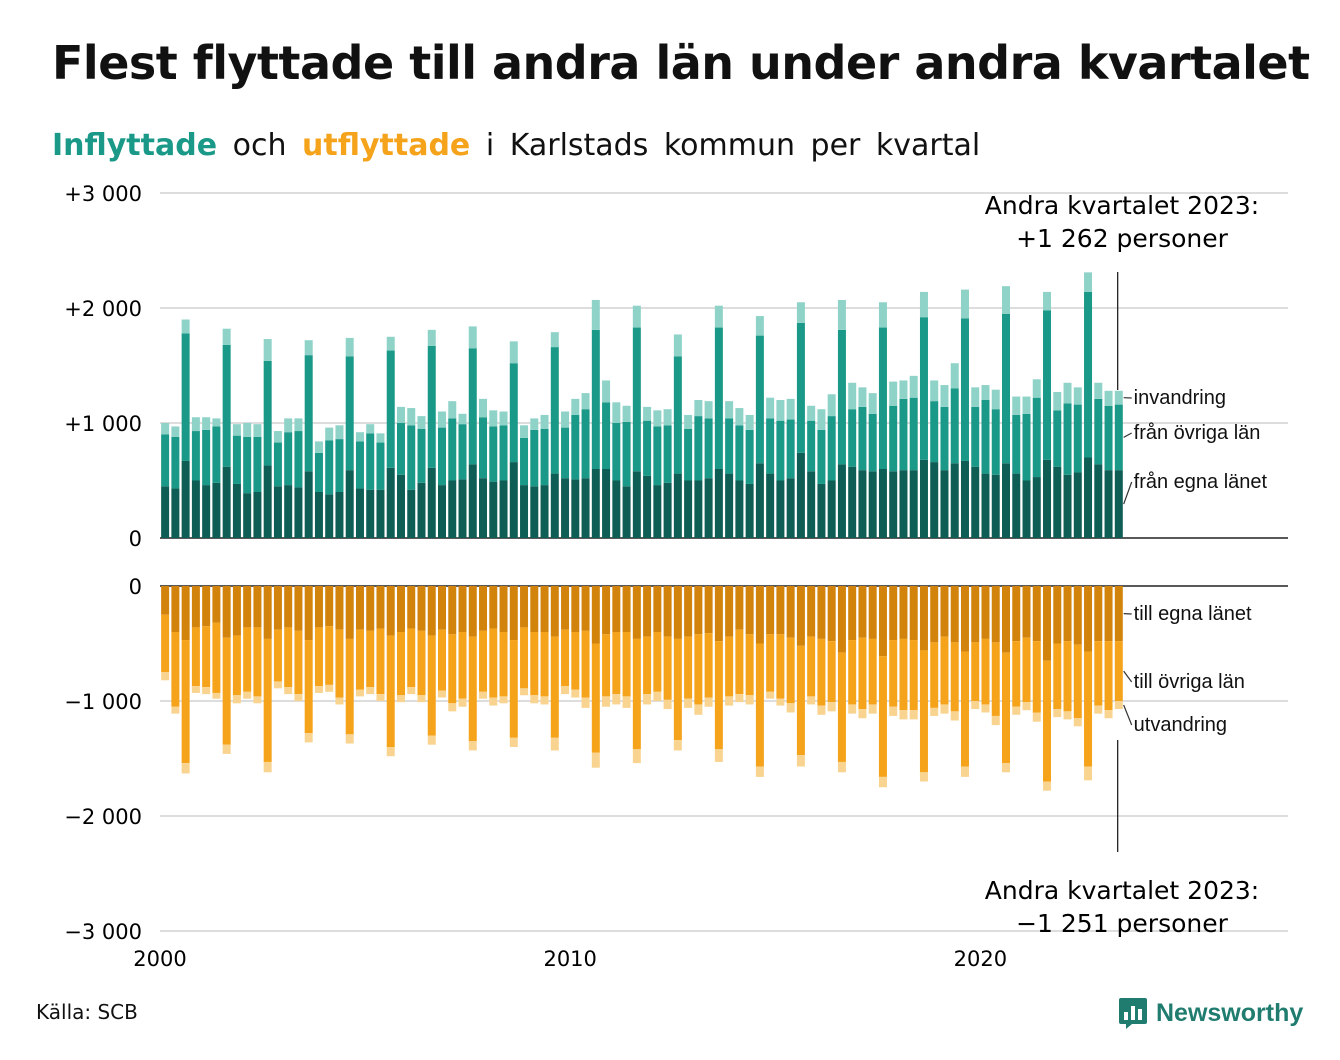 The width and height of the screenshot is (1340, 1060). Describe the element at coordinates (135, 587) in the screenshot. I see `y-tick-label-out: 0` at that location.